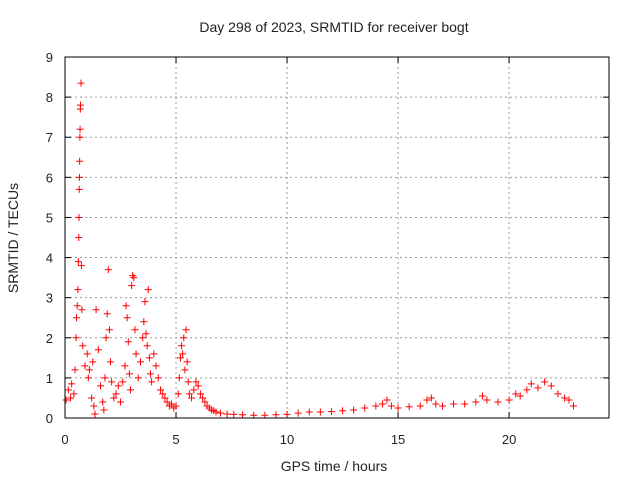 The height and width of the screenshot is (480, 640). I want to click on y-tick-label: 7, so click(49, 137).